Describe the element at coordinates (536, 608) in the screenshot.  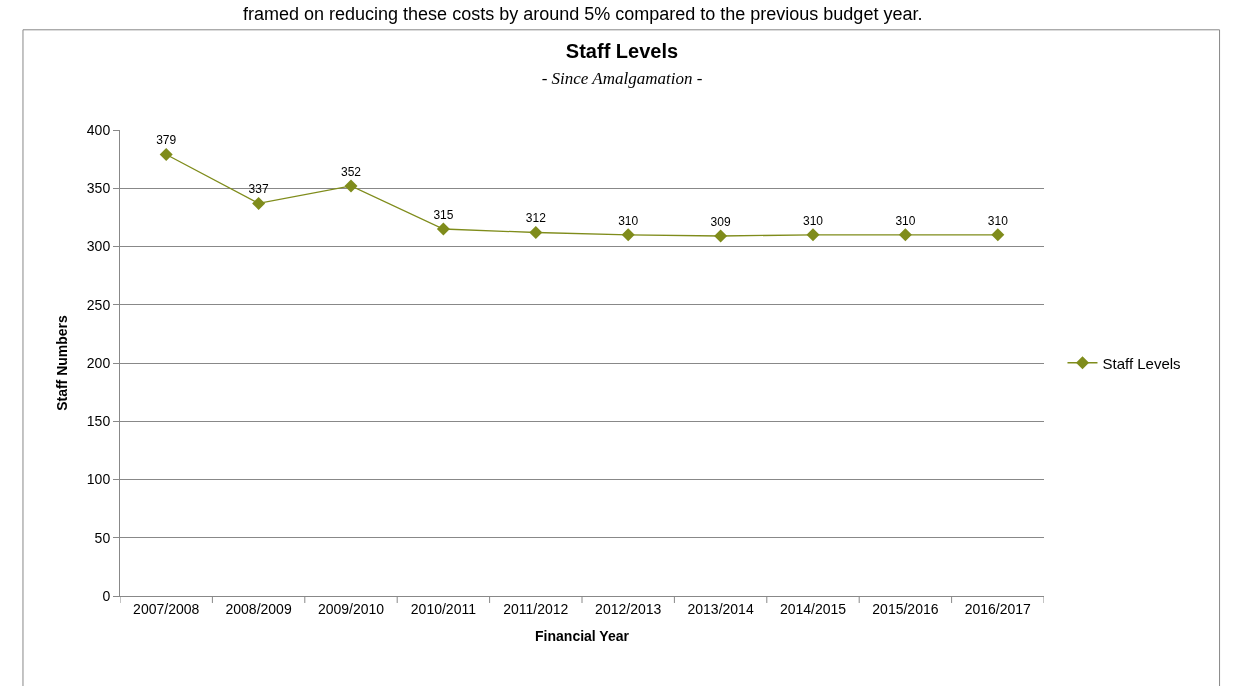
I see `x-tick-label: 2011/2012` at that location.